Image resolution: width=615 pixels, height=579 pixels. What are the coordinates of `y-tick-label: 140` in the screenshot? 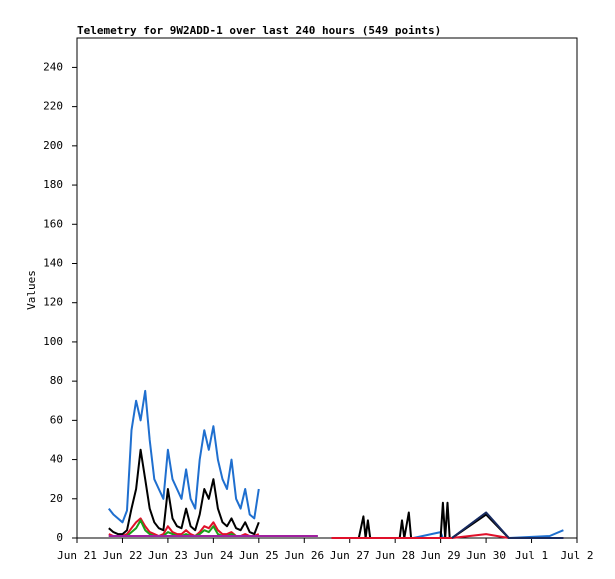 It's located at (53, 262).